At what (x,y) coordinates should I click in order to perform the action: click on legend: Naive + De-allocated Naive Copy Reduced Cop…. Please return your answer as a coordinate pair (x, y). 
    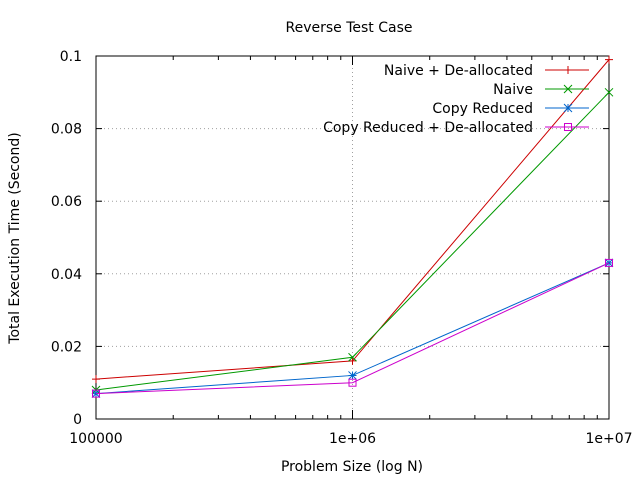
    Looking at the image, I should click on (456, 99).